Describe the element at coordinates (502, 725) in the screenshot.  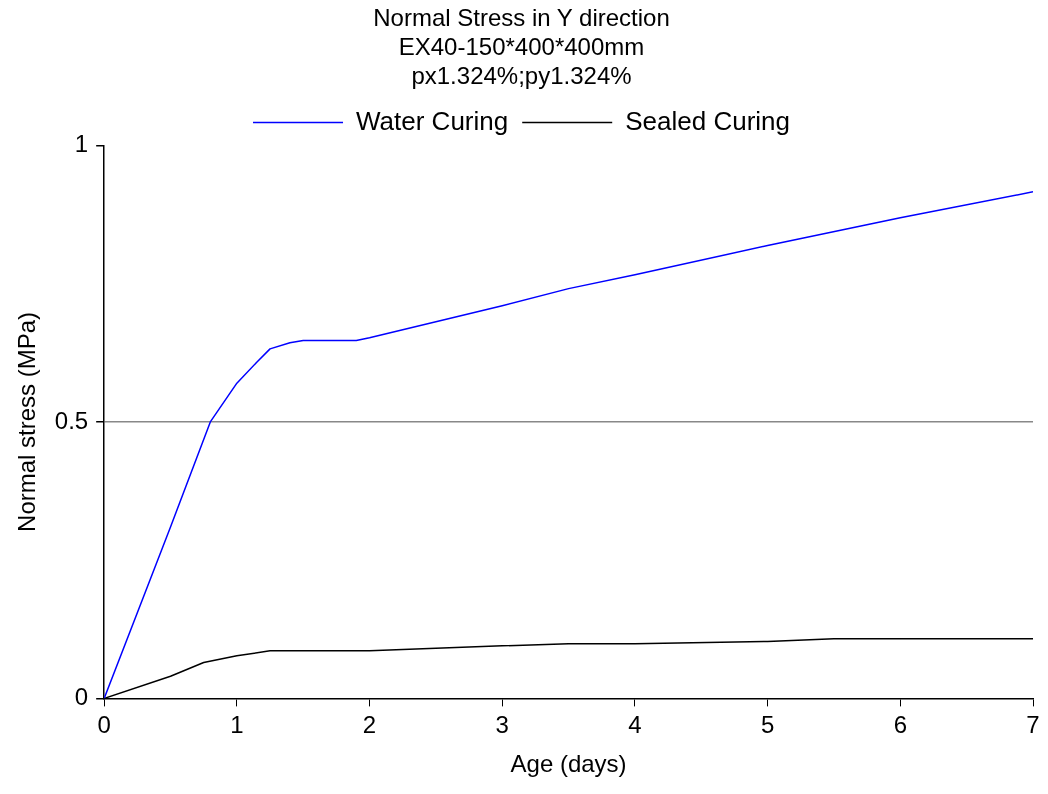
I see `x-tick-label: 3` at that location.